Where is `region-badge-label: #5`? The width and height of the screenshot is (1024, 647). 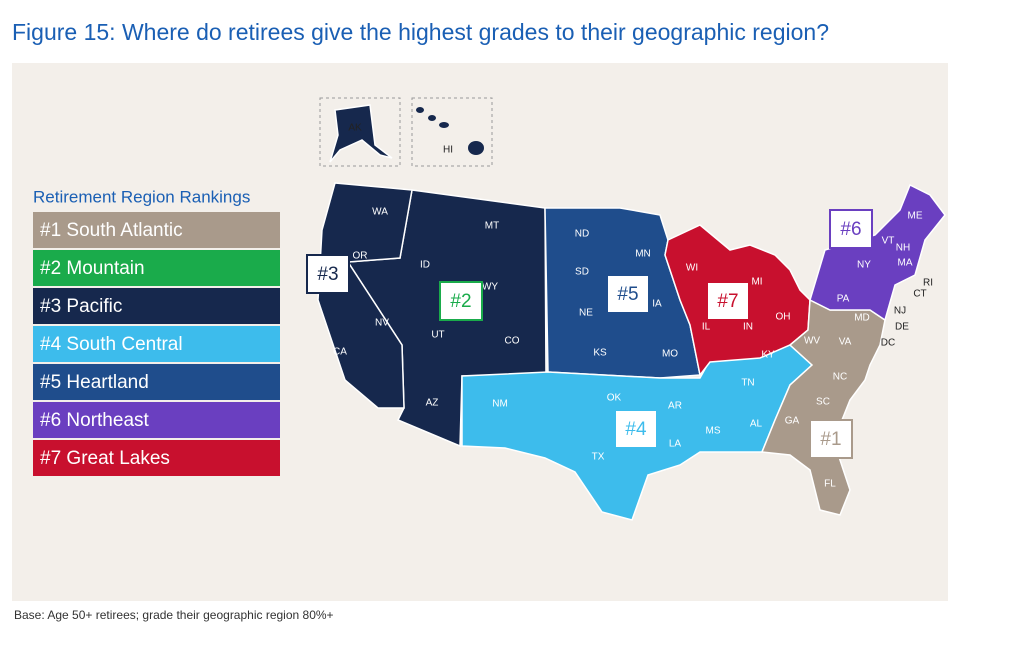 region-badge-label: #5 is located at coordinates (627, 294).